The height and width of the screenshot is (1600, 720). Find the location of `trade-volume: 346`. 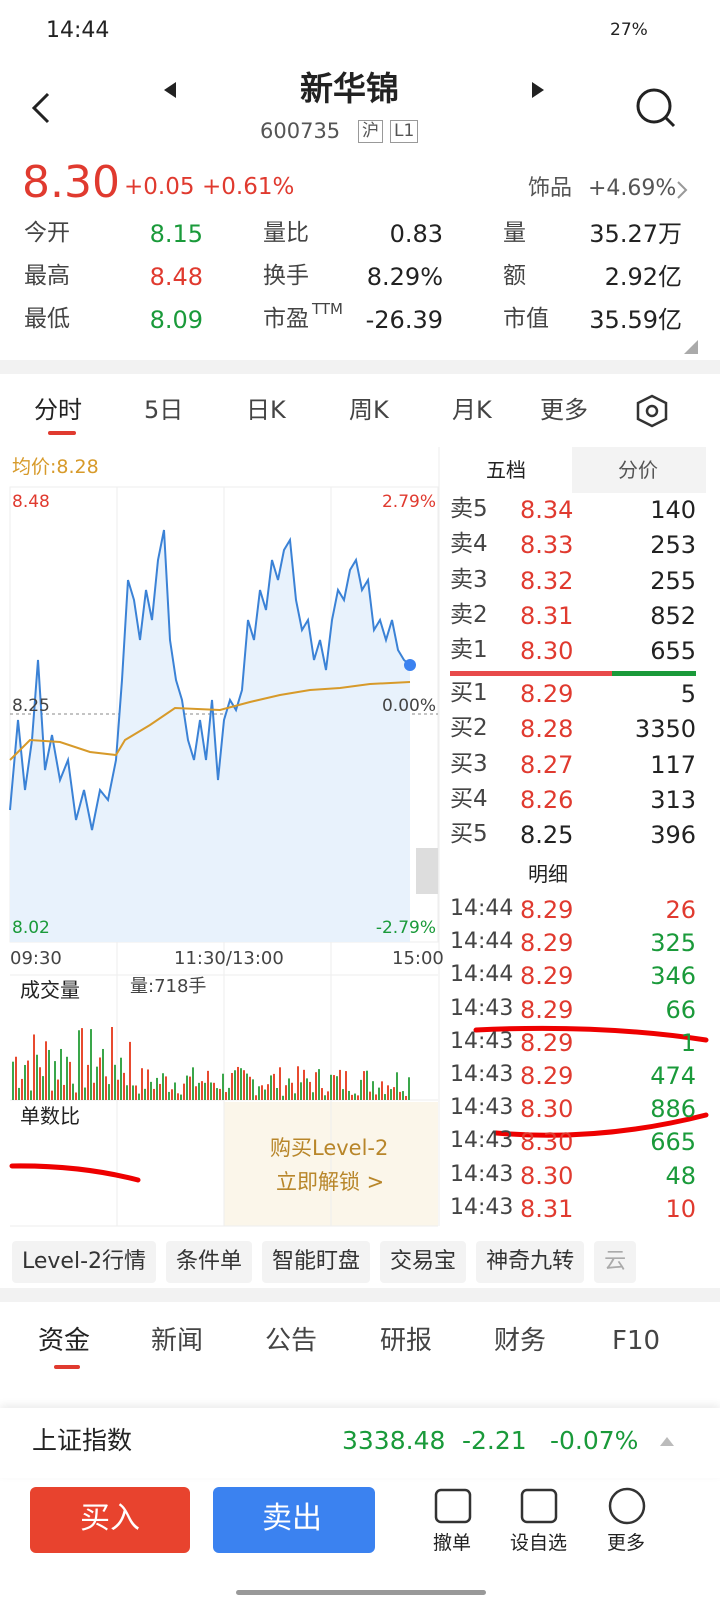

trade-volume: 346 is located at coordinates (673, 976).